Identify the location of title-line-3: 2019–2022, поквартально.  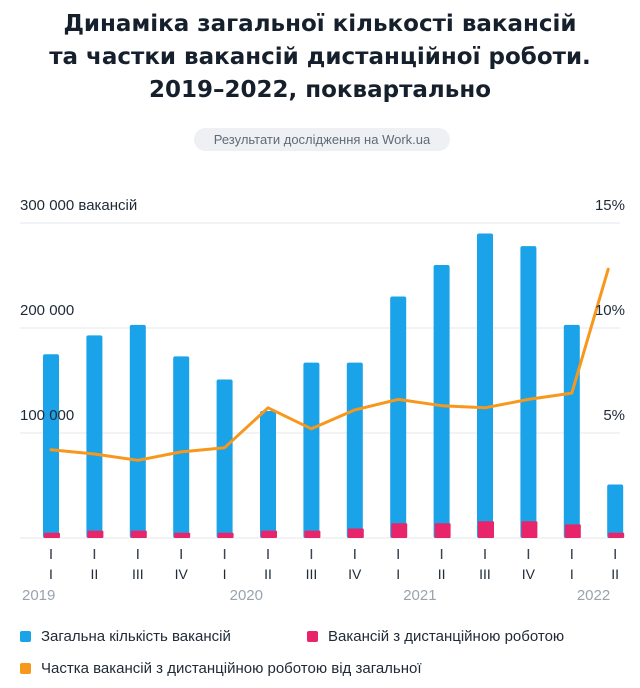
(320, 90).